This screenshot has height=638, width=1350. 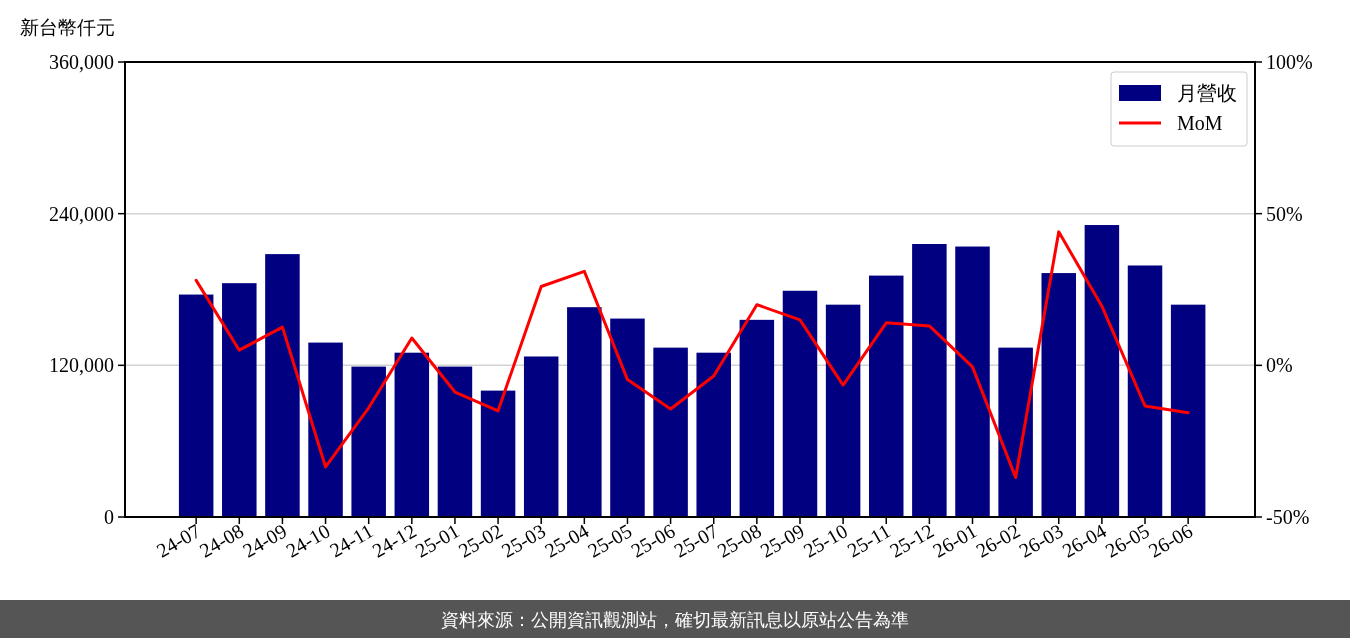 I want to click on y2-tick-label: 0%, so click(x=1279, y=365).